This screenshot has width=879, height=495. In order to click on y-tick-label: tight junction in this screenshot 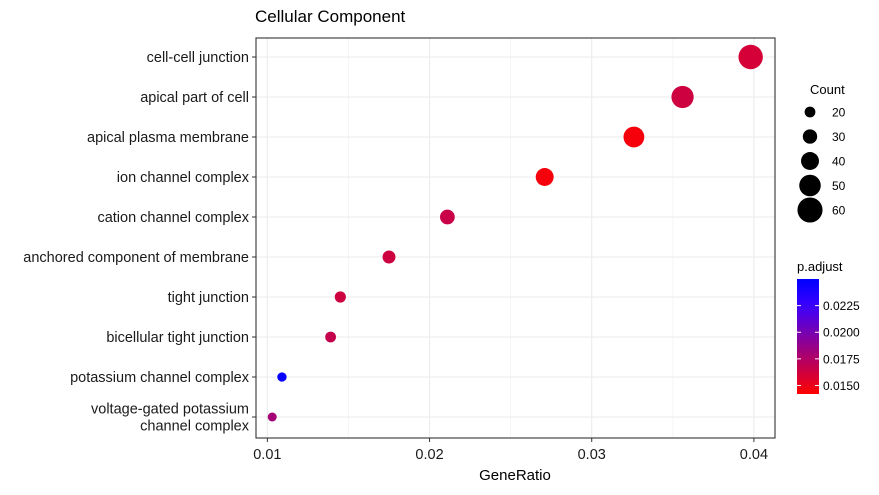, I will do `click(208, 298)`.